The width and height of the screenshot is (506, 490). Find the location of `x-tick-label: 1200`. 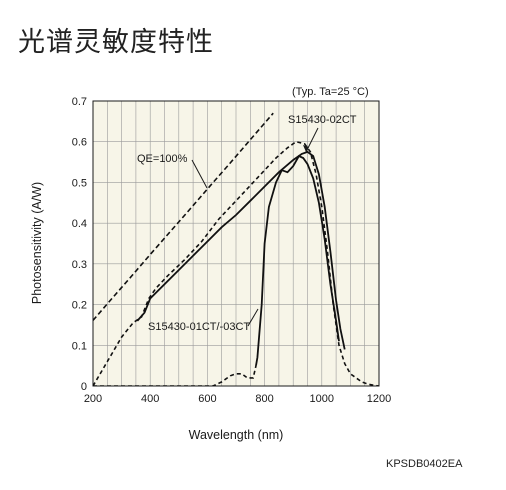

x-tick-label: 1200 is located at coordinates (379, 399).